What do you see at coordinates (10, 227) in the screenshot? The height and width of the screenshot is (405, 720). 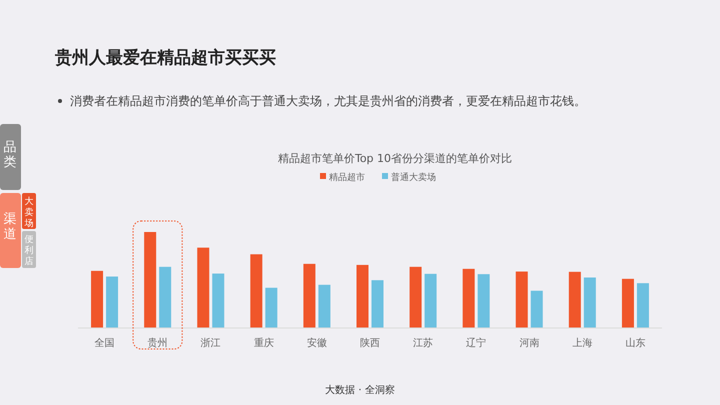 I see `text: 渠道` at bounding box center [10, 227].